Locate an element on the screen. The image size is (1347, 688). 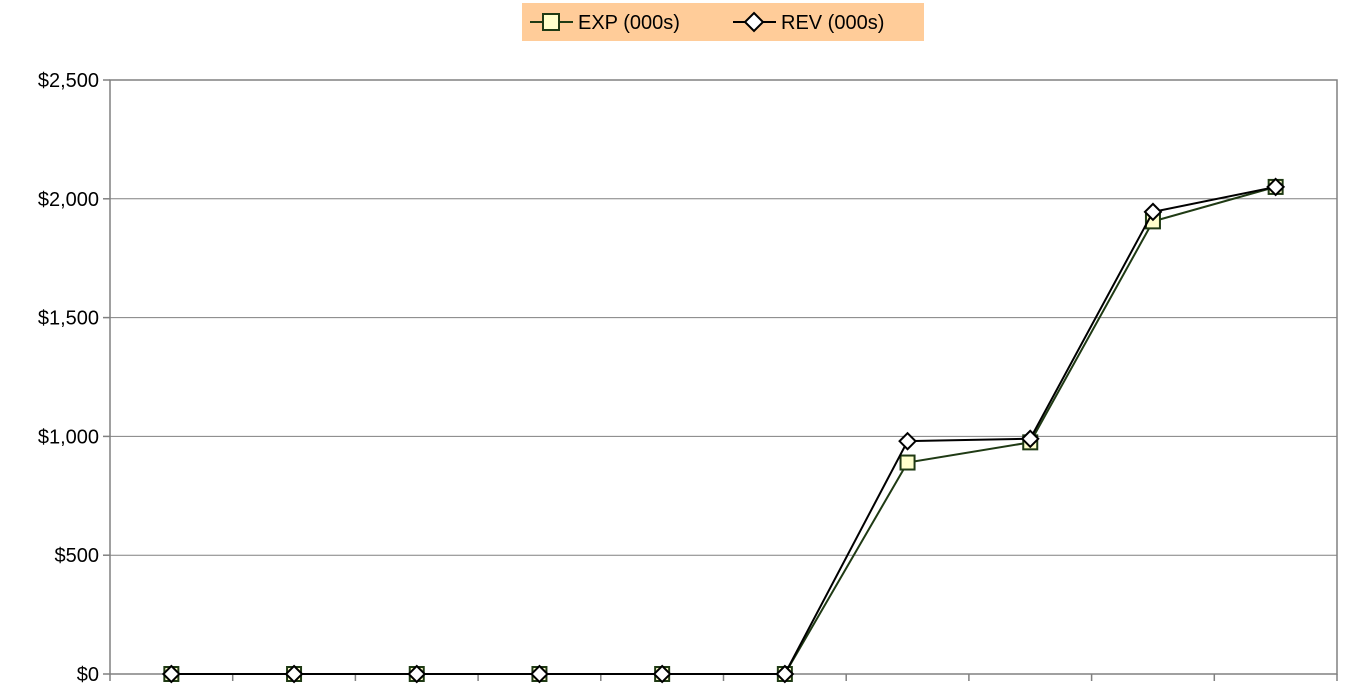
y-tick-label: $2,500 is located at coordinates (68, 81).